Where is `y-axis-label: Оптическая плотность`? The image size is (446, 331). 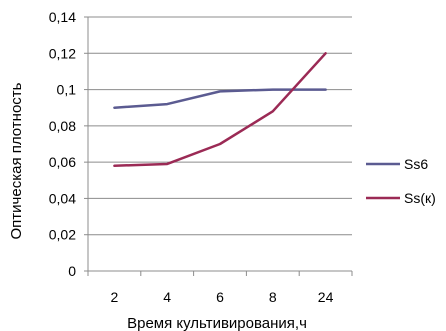 y-axis-label: Оптическая плотность is located at coordinates (16, 160).